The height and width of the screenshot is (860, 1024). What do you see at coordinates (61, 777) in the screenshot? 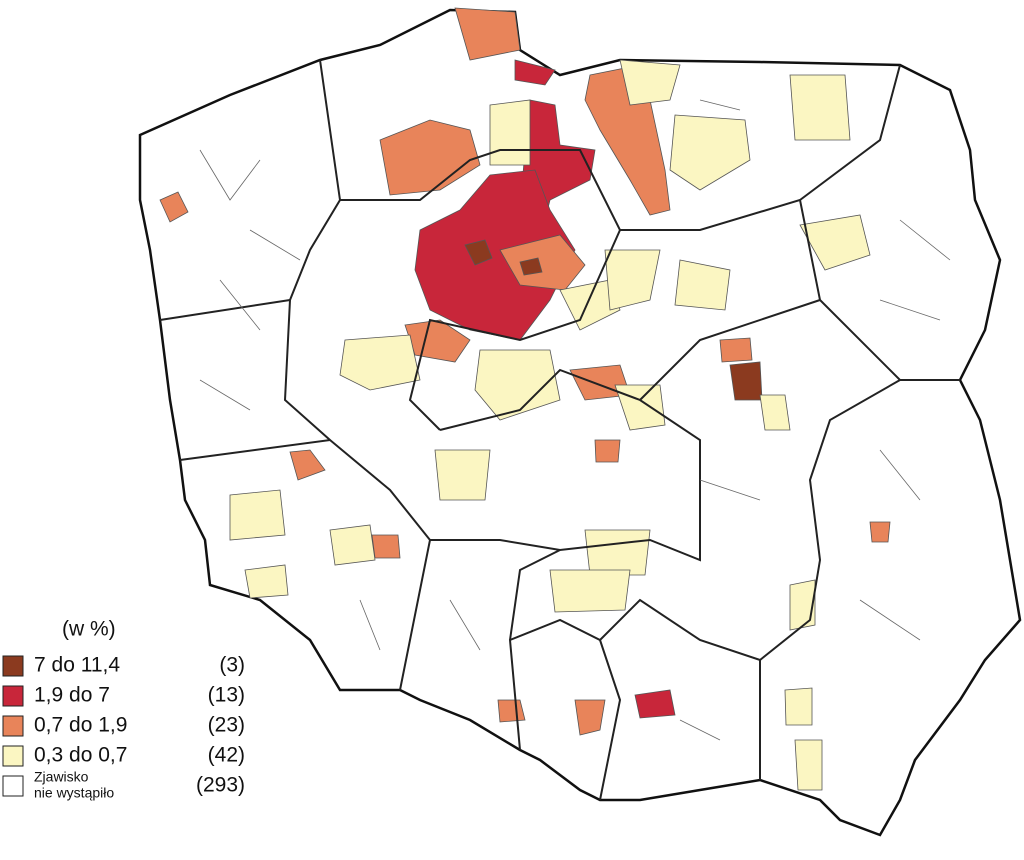
I see `legend-label: Zjawisko` at bounding box center [61, 777].